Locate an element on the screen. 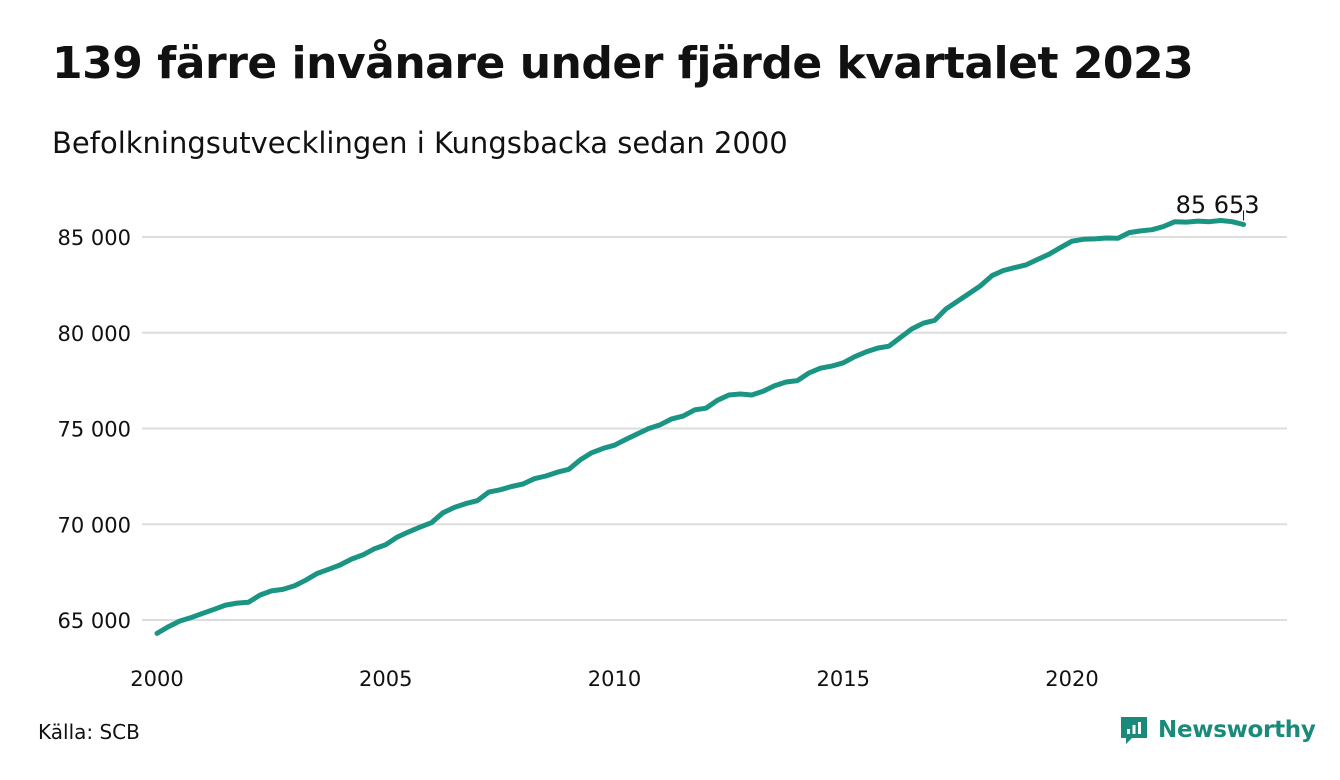  x-tick-label: 2000 is located at coordinates (156, 679).